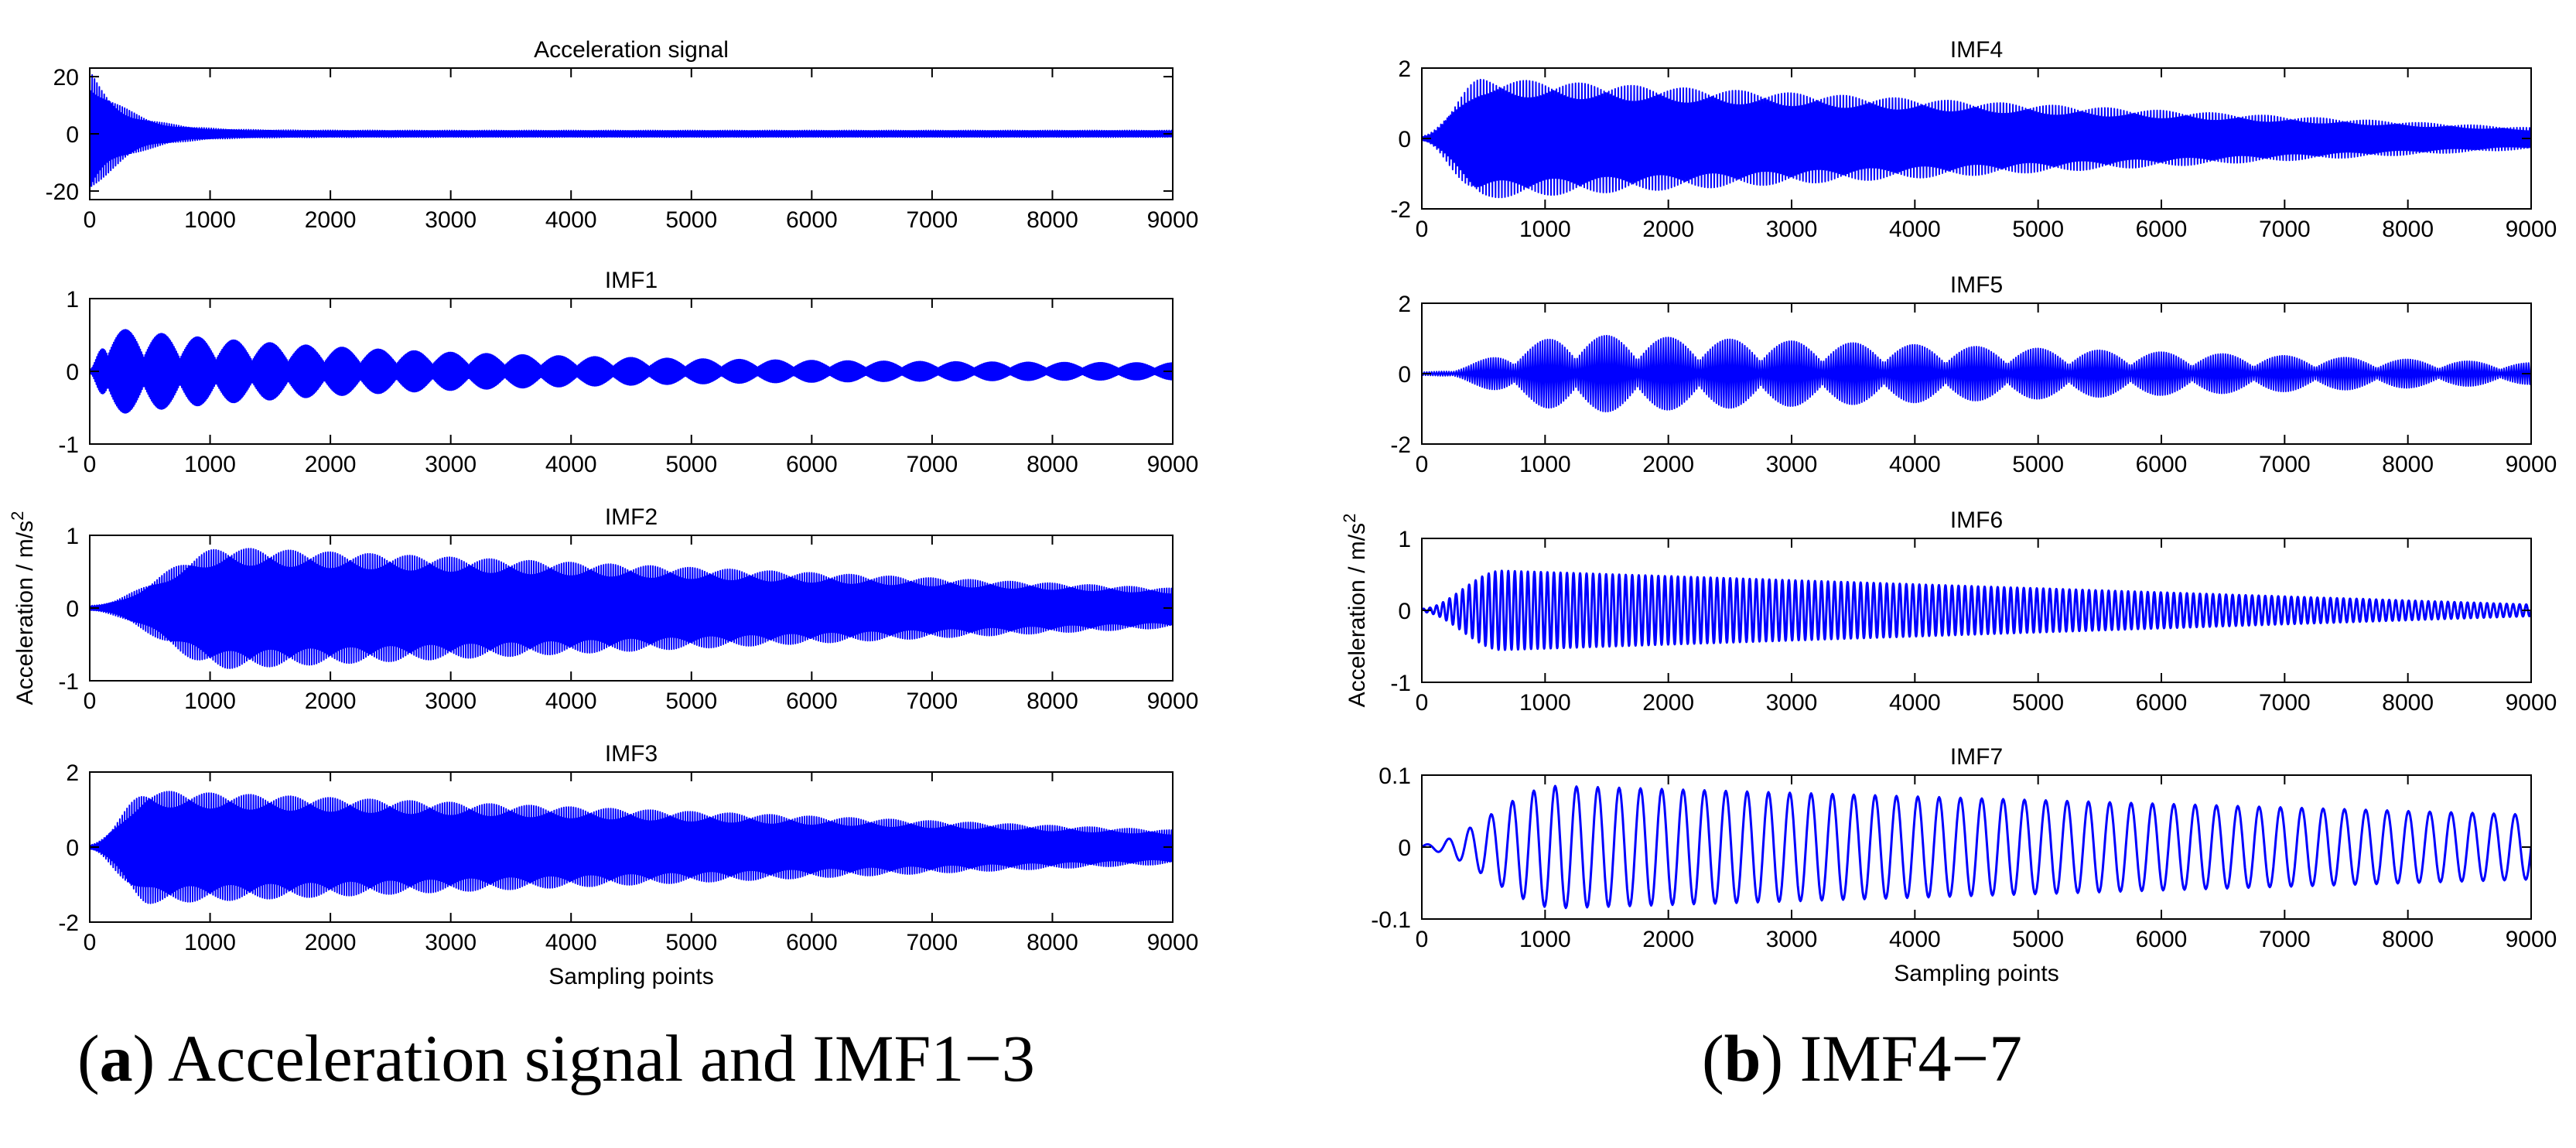 This screenshot has width=2576, height=1148. What do you see at coordinates (1422, 940) in the screenshot?
I see `x-tick-label-b4-0: 0` at bounding box center [1422, 940].